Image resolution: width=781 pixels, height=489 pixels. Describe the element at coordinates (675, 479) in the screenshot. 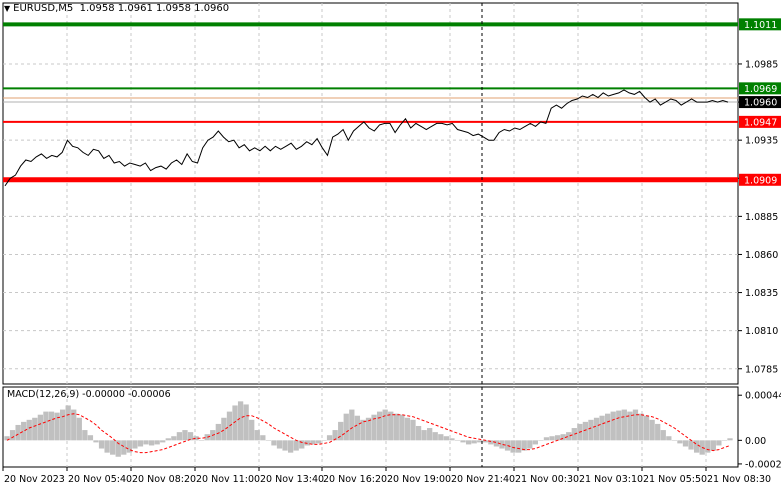

I see `x-tick-label: 21 Nov 05:50` at that location.